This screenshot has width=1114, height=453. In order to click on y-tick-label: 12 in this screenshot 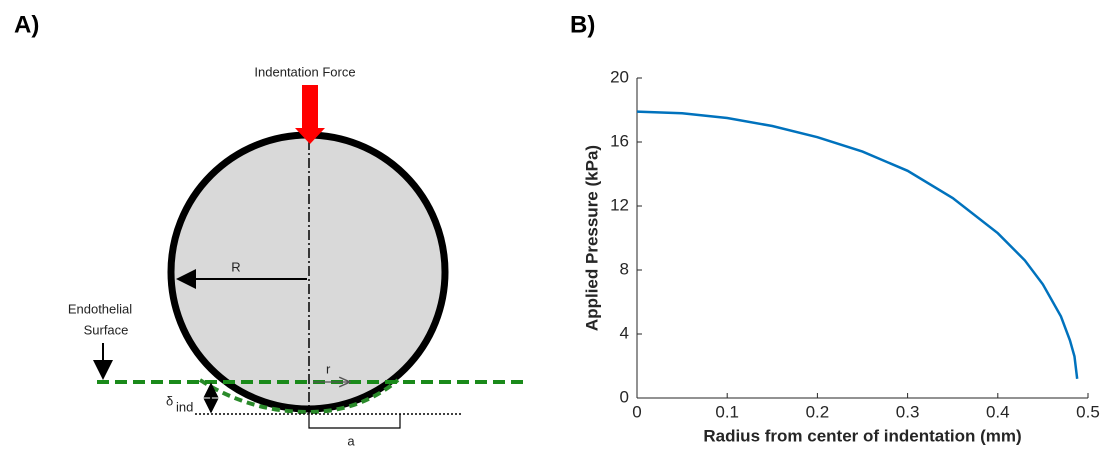, I will do `click(619, 204)`.